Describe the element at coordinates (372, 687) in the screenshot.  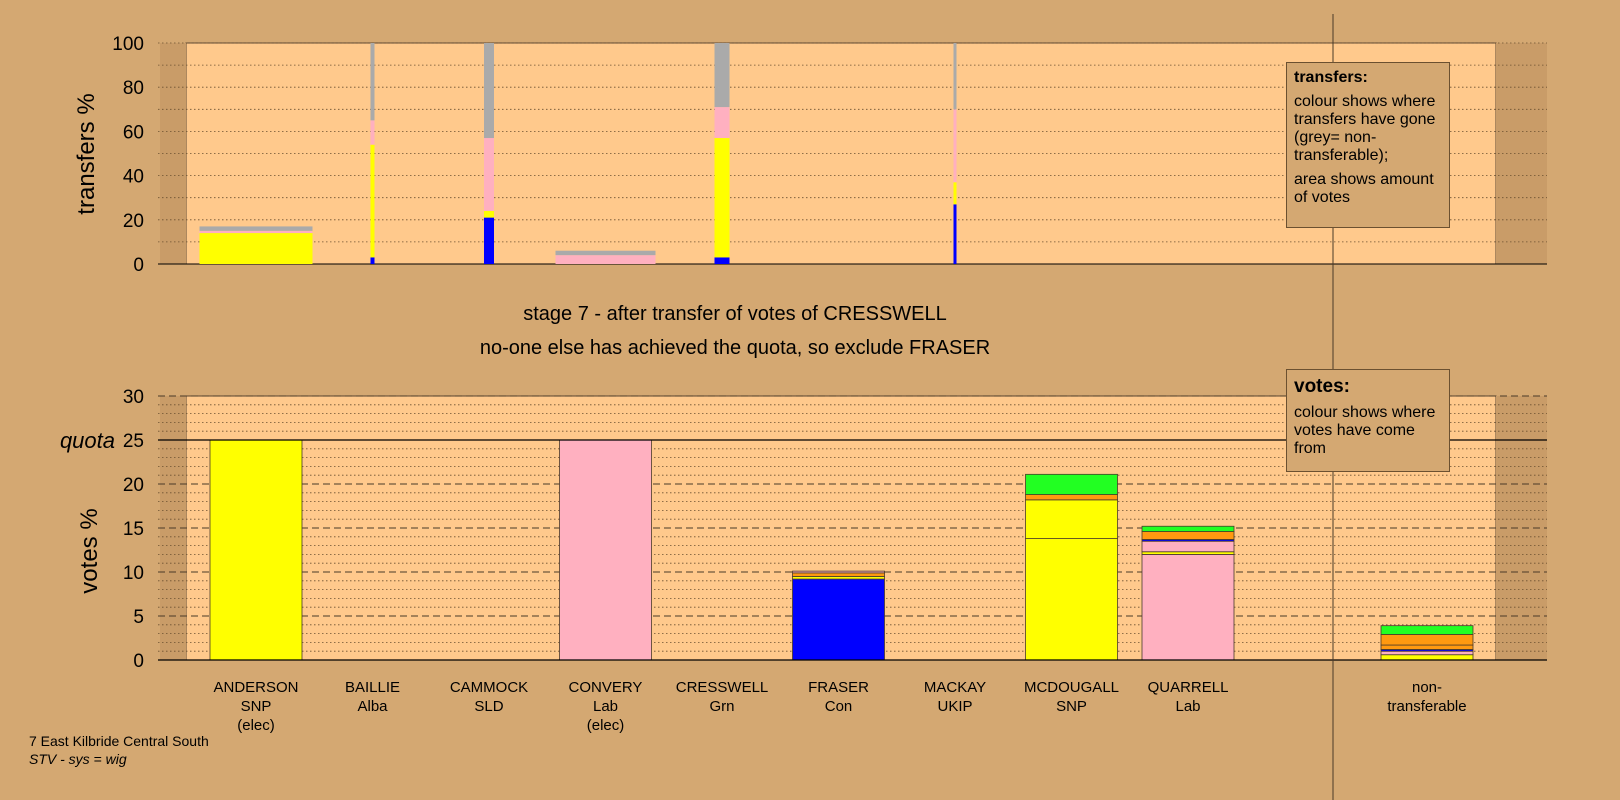
I see `candidate-label-line: BAILLIE` at that location.